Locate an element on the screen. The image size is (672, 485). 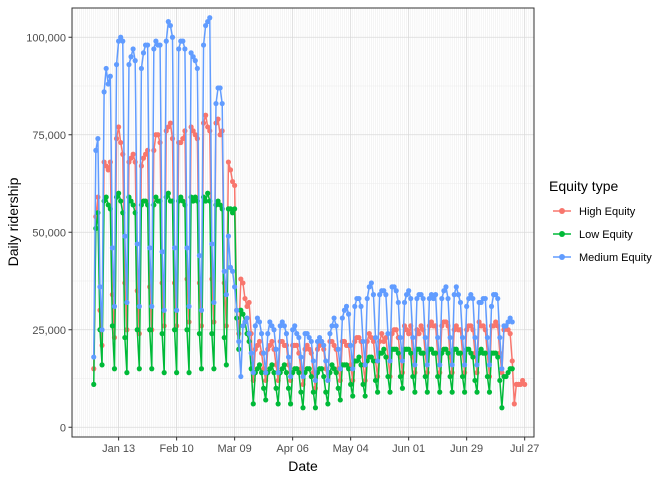
legend-label: Low Equity is located at coordinates (606, 235).